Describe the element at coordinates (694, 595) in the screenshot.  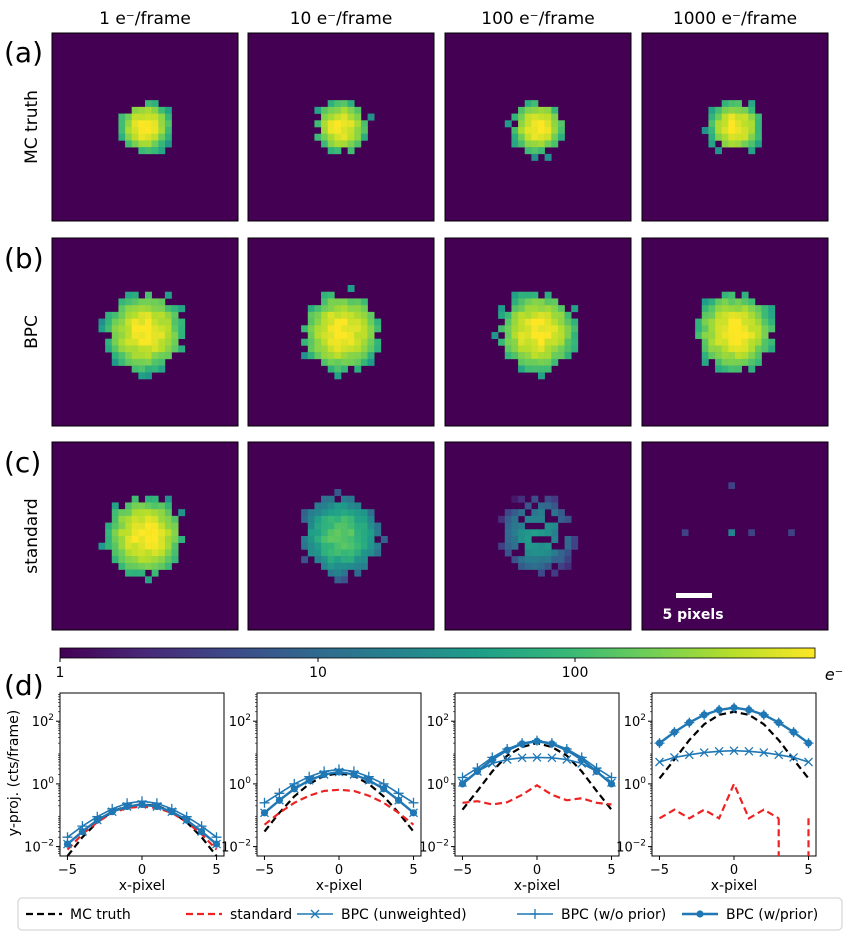
I see `scale-bar-line` at that location.